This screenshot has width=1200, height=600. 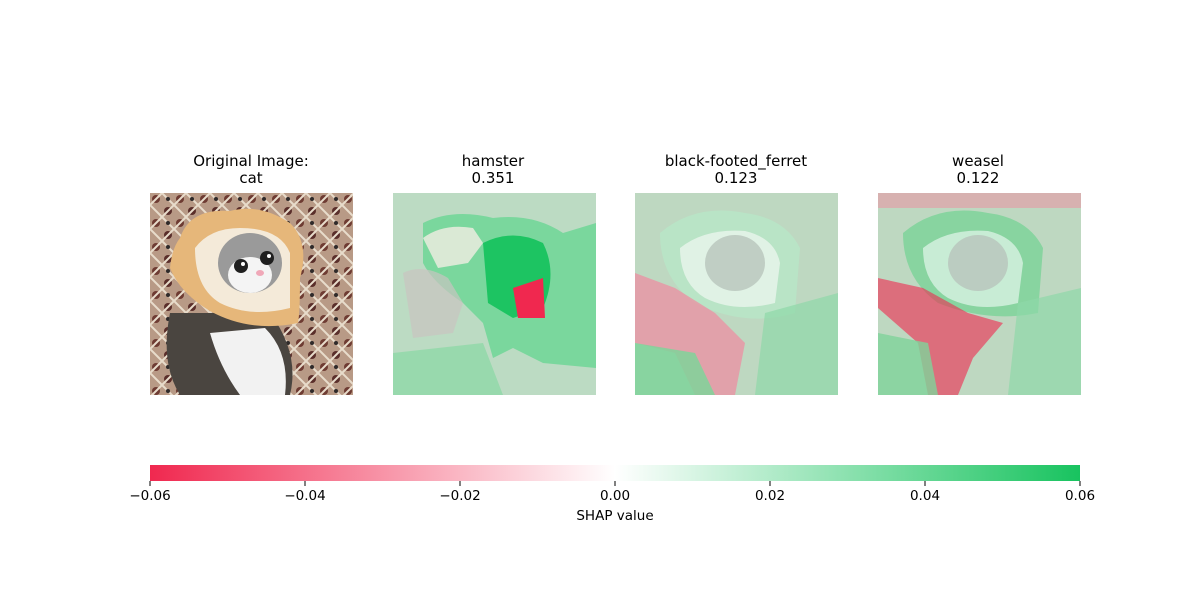 I want to click on colorbar-tick-label: 0.06, so click(x=1080, y=496).